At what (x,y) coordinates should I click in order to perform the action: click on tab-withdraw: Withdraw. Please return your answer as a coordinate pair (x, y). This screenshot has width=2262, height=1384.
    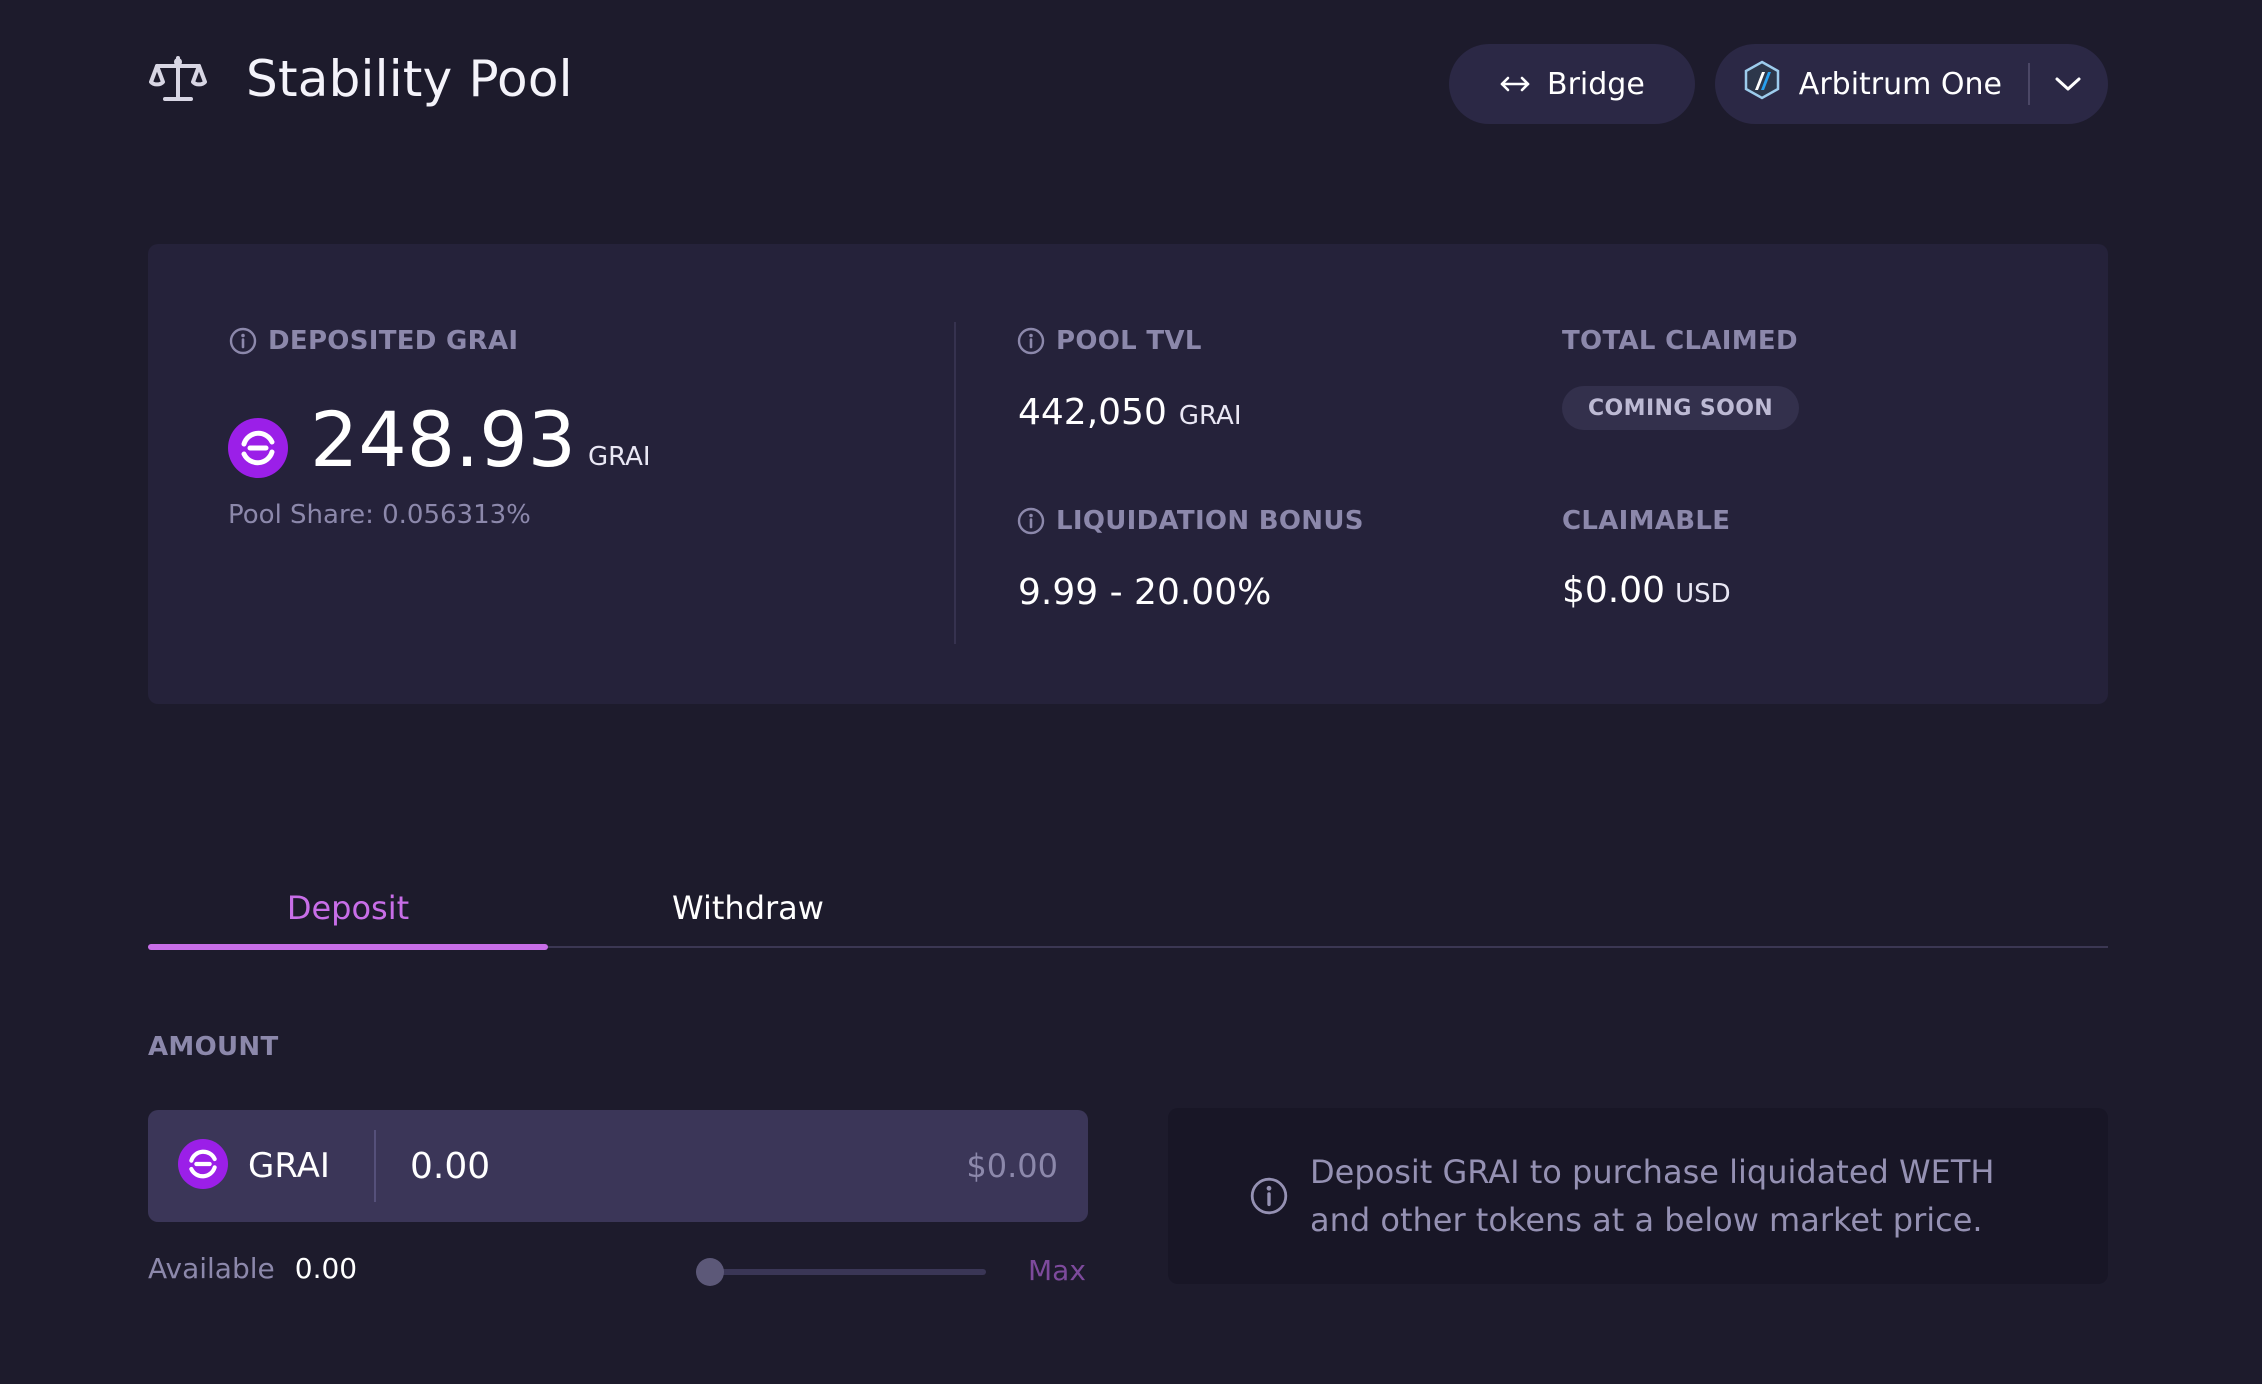
    Looking at the image, I should click on (748, 908).